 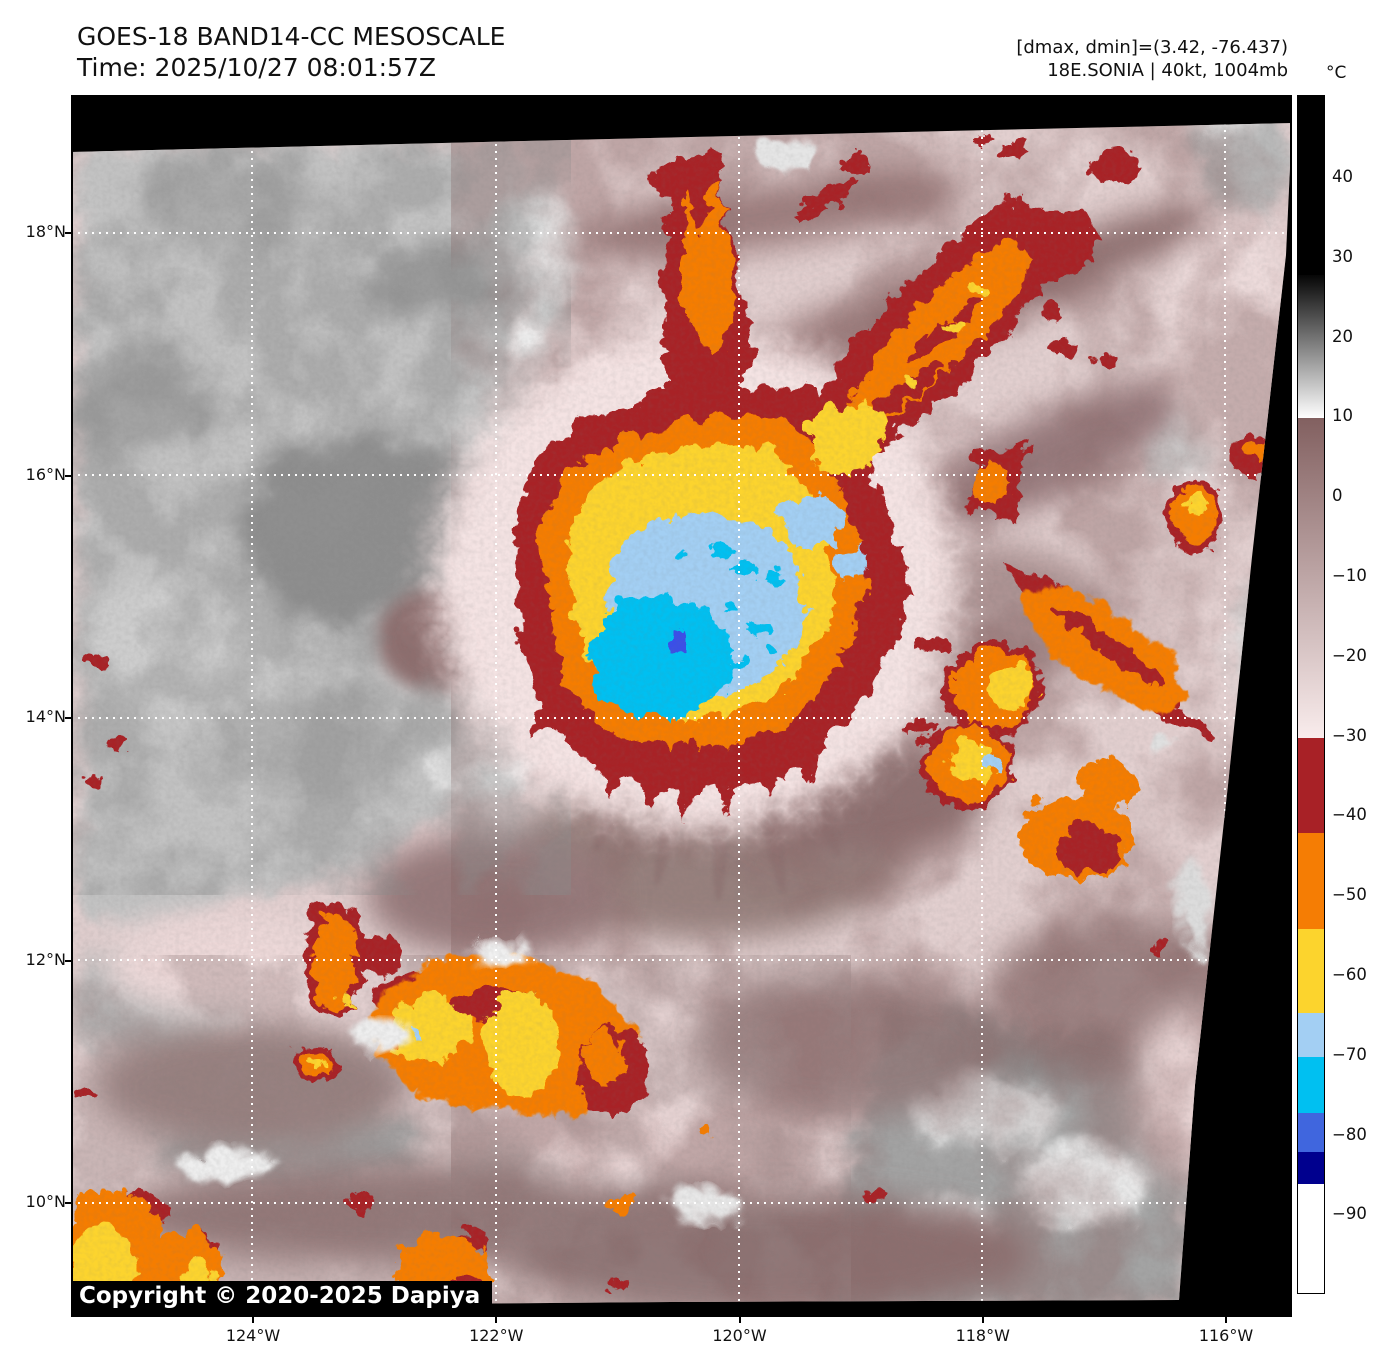 What do you see at coordinates (1349, 735) in the screenshot?
I see `colorbar-tick-label: −30` at bounding box center [1349, 735].